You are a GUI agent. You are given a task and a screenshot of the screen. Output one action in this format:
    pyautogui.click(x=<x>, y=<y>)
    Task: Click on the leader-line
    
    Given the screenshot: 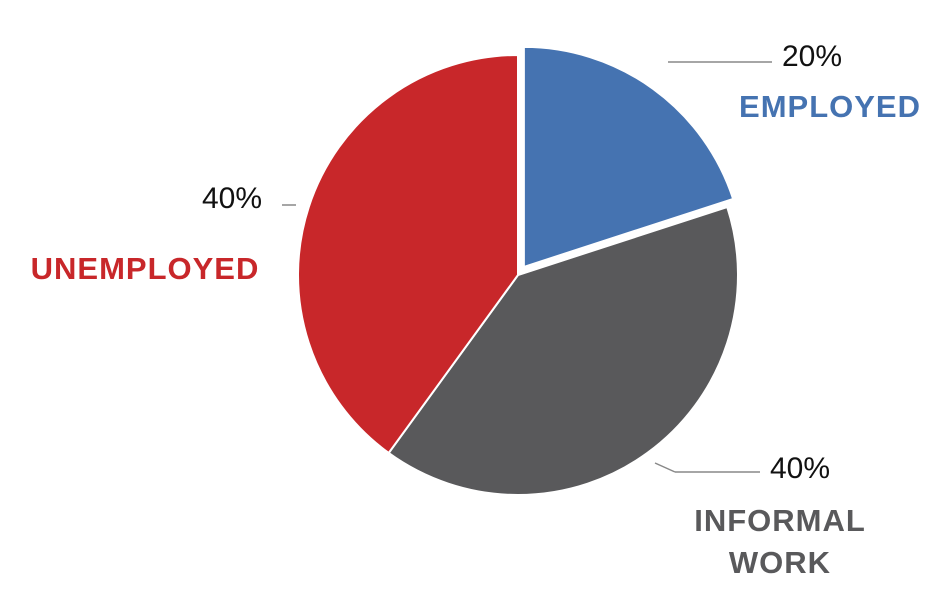 What is the action you would take?
    pyautogui.click(x=665, y=467)
    